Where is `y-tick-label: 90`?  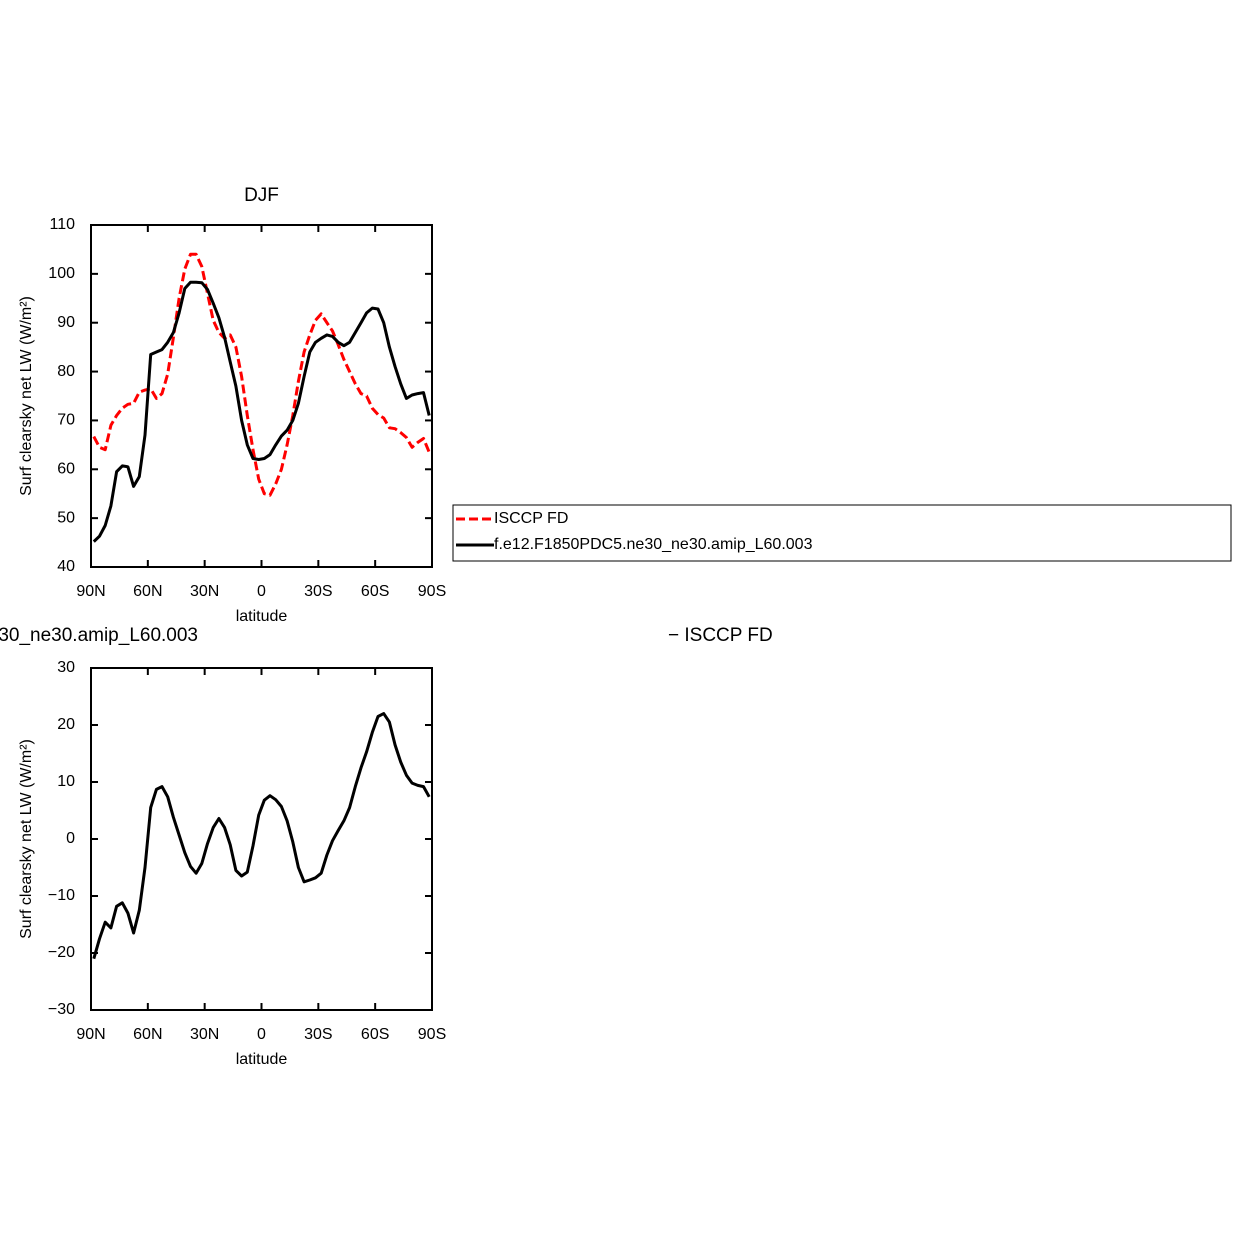
y-tick-label: 90 is located at coordinates (66, 322).